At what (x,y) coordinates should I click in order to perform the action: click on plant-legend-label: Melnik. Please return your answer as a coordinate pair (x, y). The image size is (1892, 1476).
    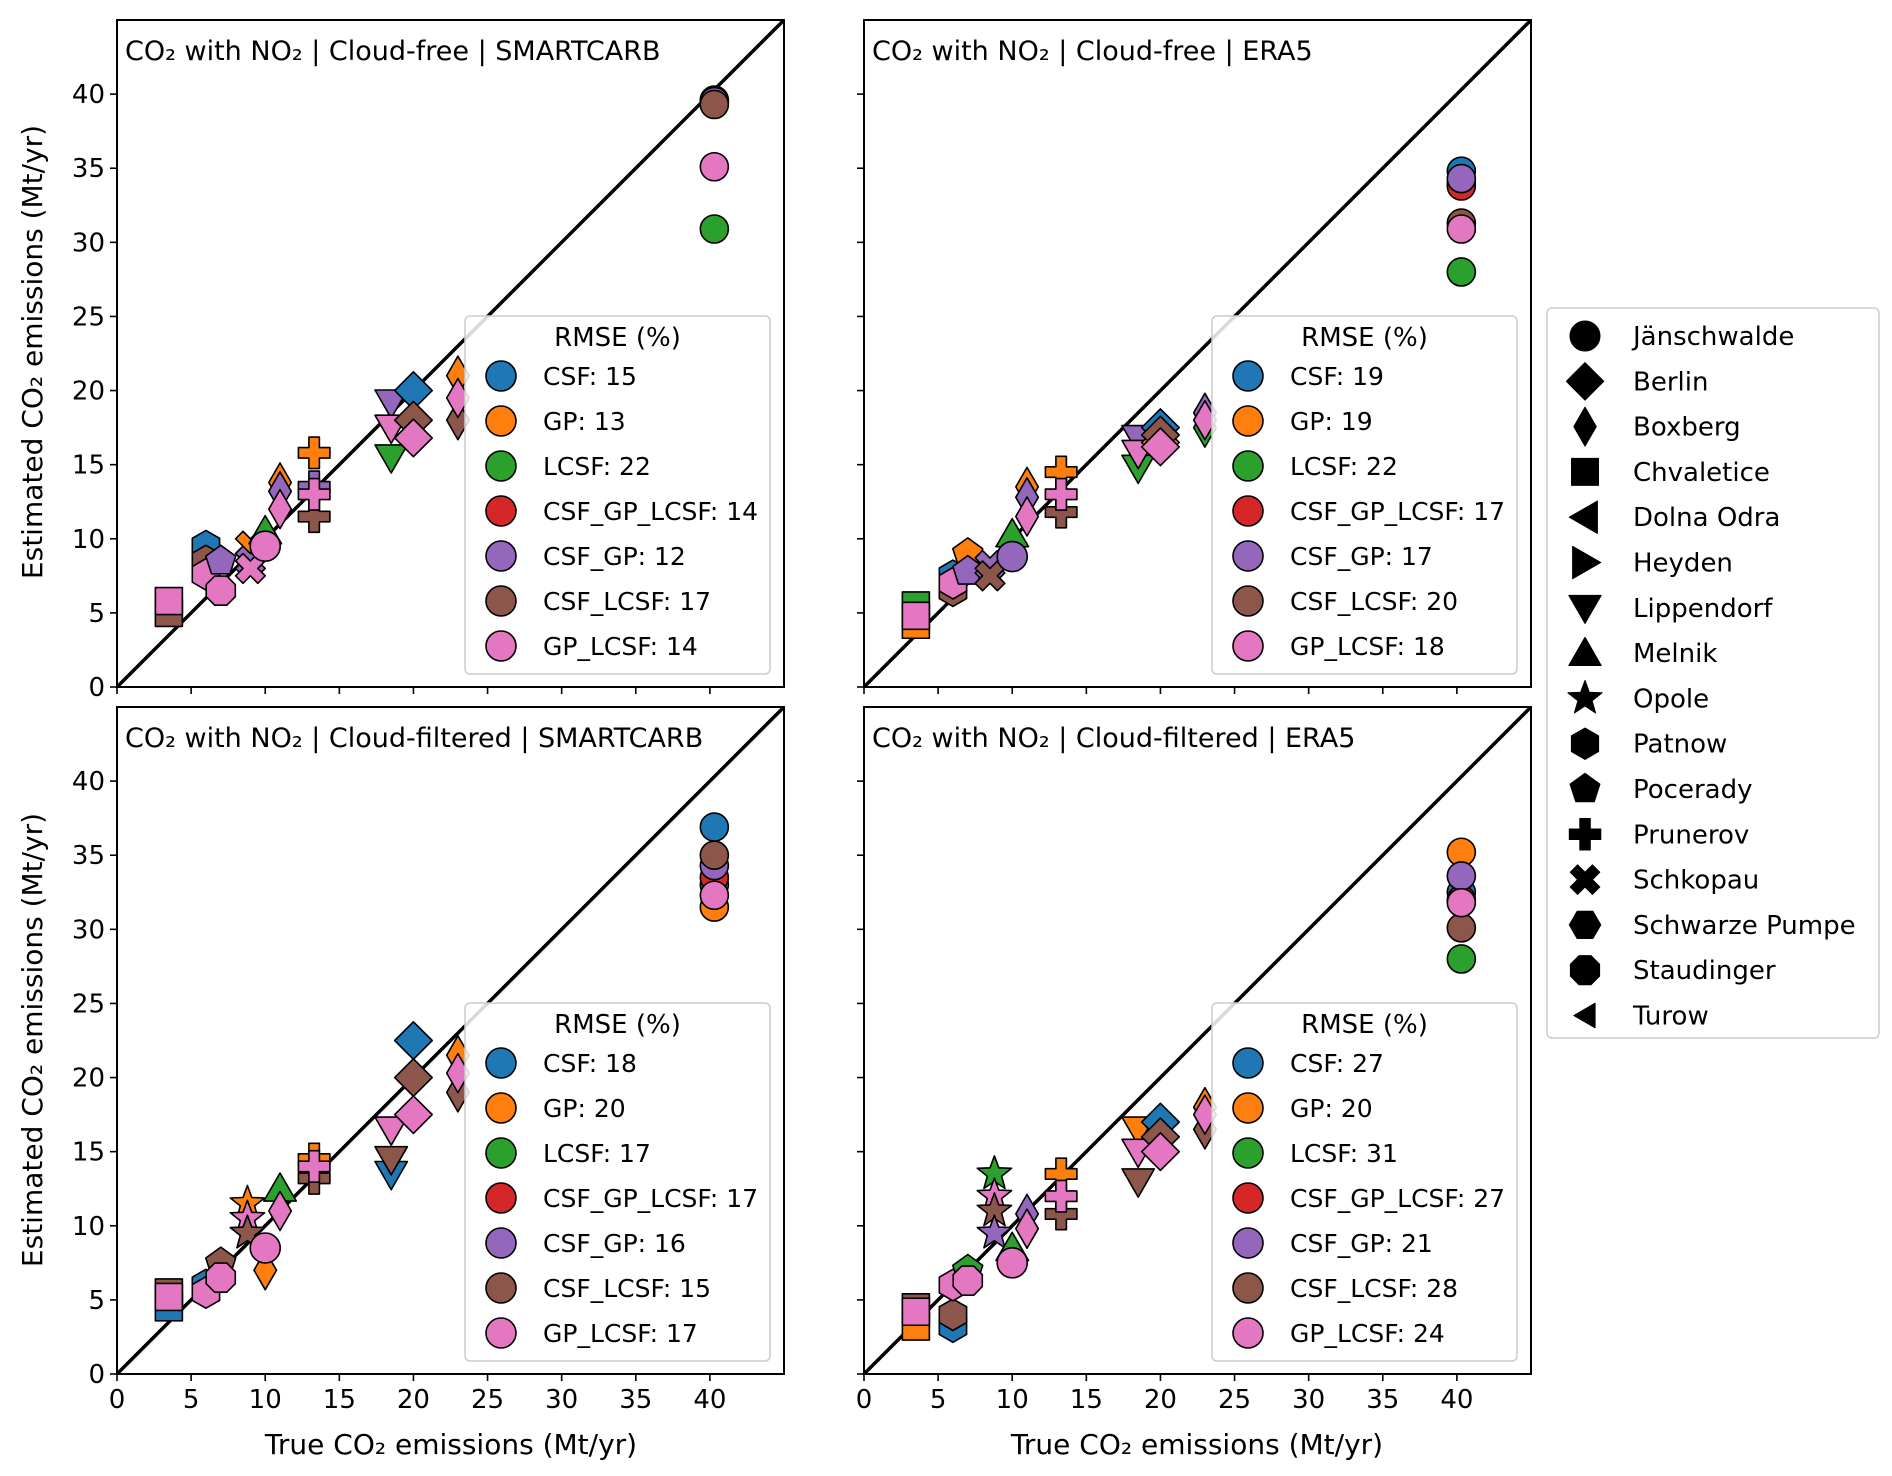
    Looking at the image, I should click on (1675, 654).